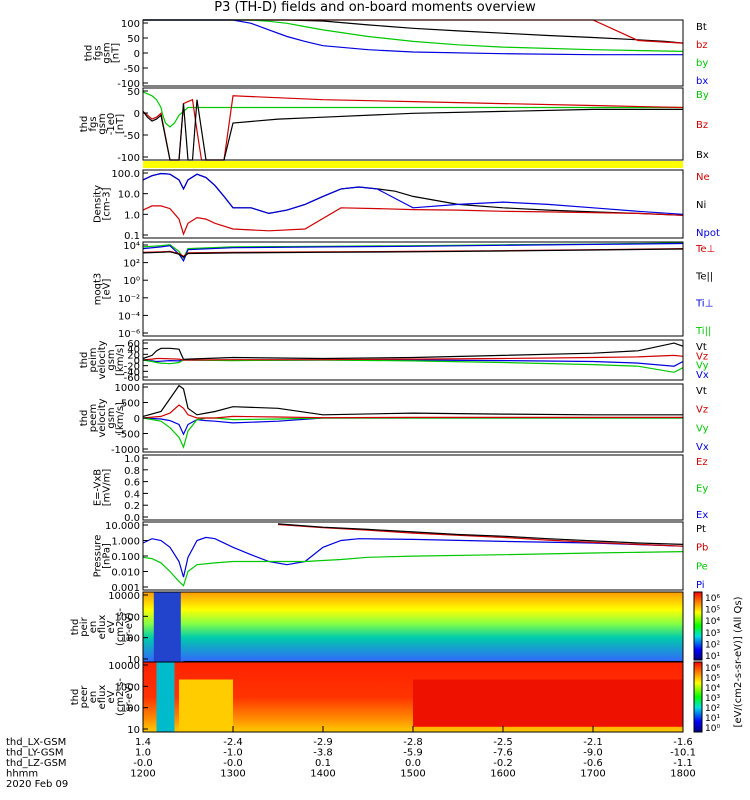  What do you see at coordinates (413, 763) in the screenshot?
I see `xrow-value: 0.0` at bounding box center [413, 763].